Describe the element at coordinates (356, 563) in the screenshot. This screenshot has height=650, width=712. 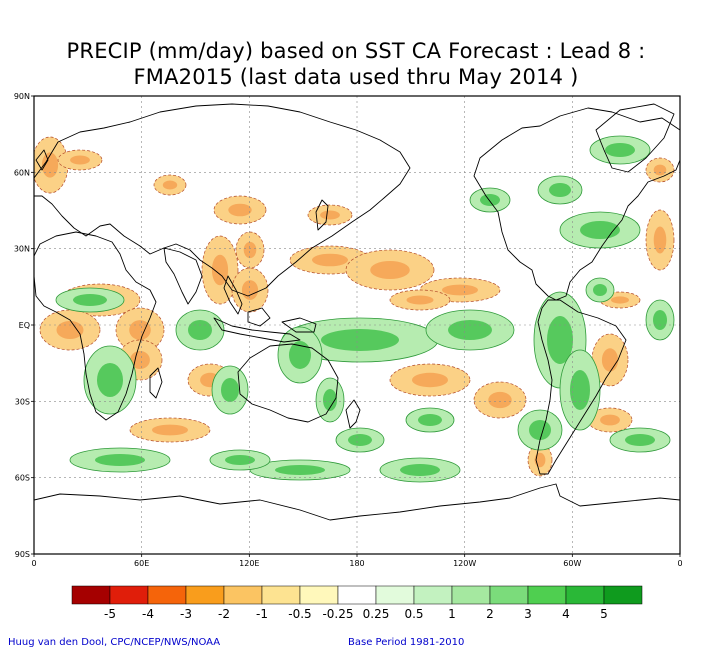
I see `longitude-tick-label: 180` at that location.